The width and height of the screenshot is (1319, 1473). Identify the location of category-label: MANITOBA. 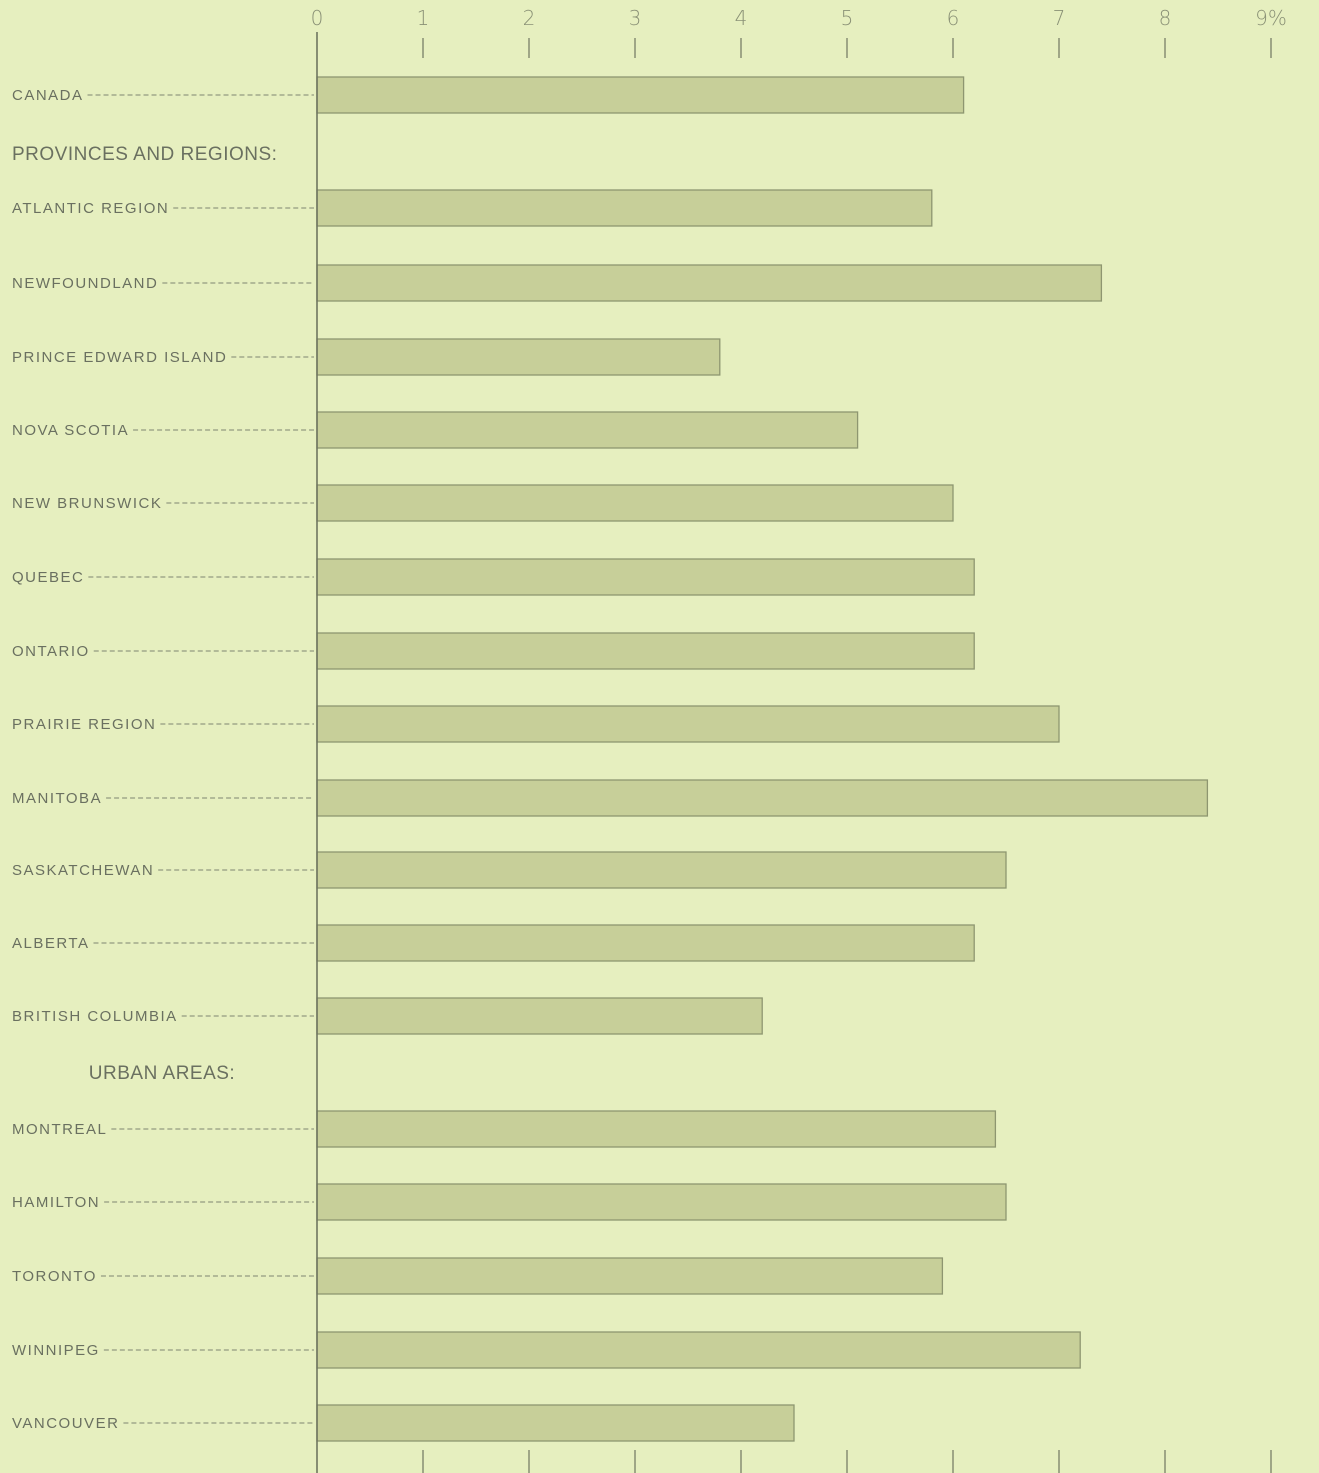
(57, 798).